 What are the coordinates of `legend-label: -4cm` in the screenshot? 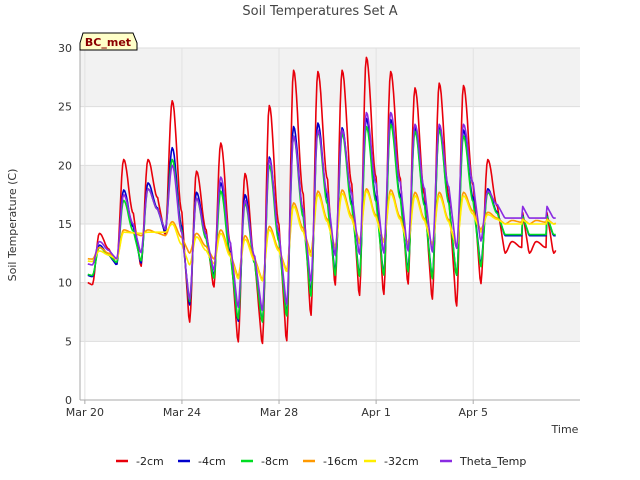 It's located at (212, 461).